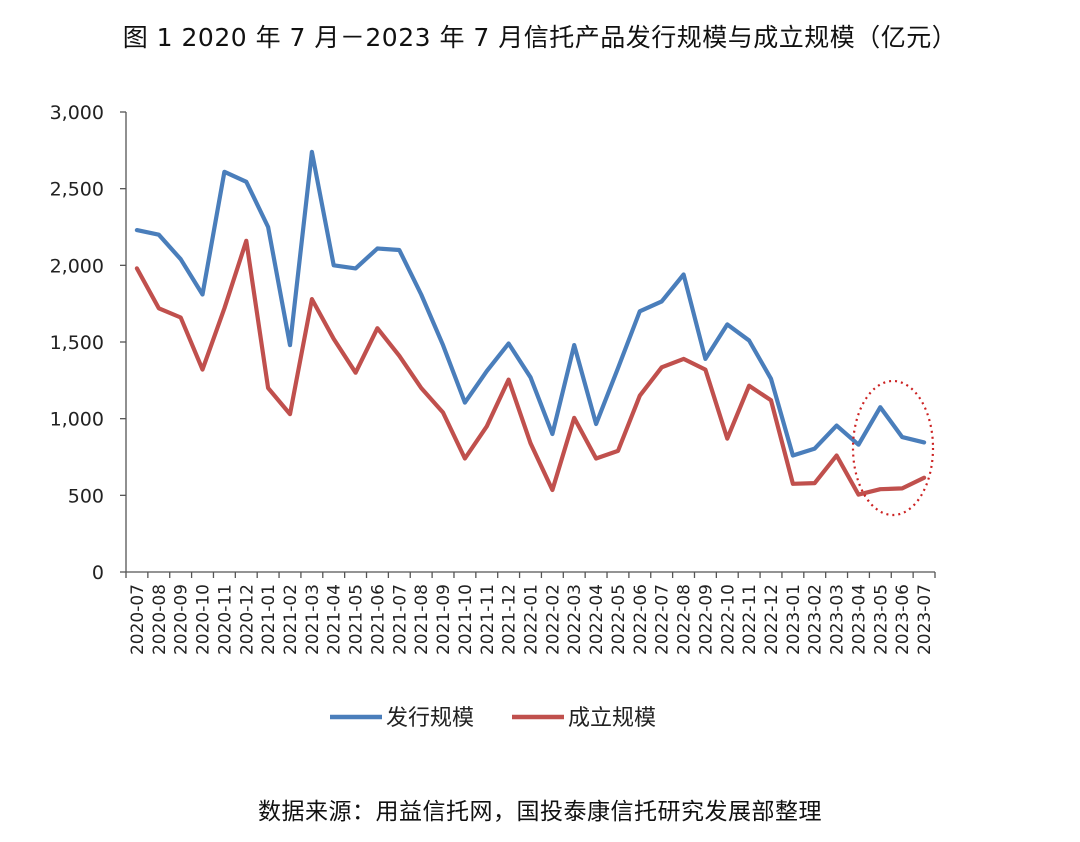 The image size is (1080, 842). Describe the element at coordinates (925, 619) in the screenshot. I see `x-tick-label: 2023-07` at that location.